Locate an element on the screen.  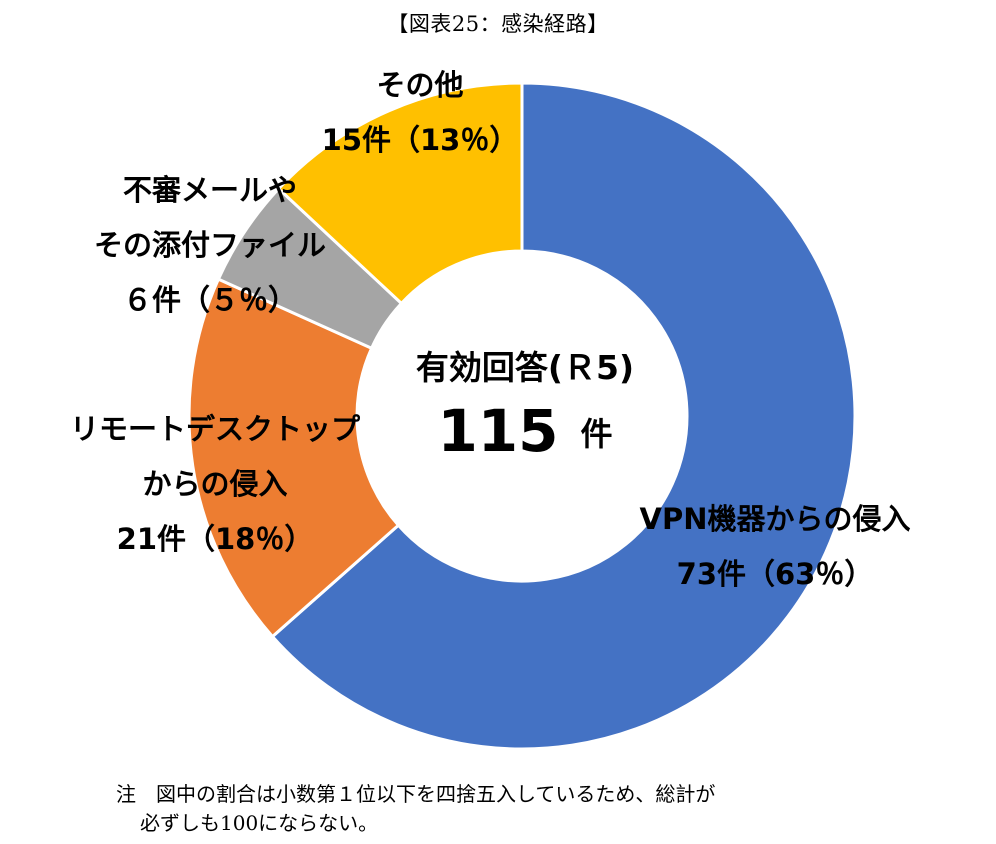
label-other-line-2: 15件（13％） is located at coordinates (420, 140).